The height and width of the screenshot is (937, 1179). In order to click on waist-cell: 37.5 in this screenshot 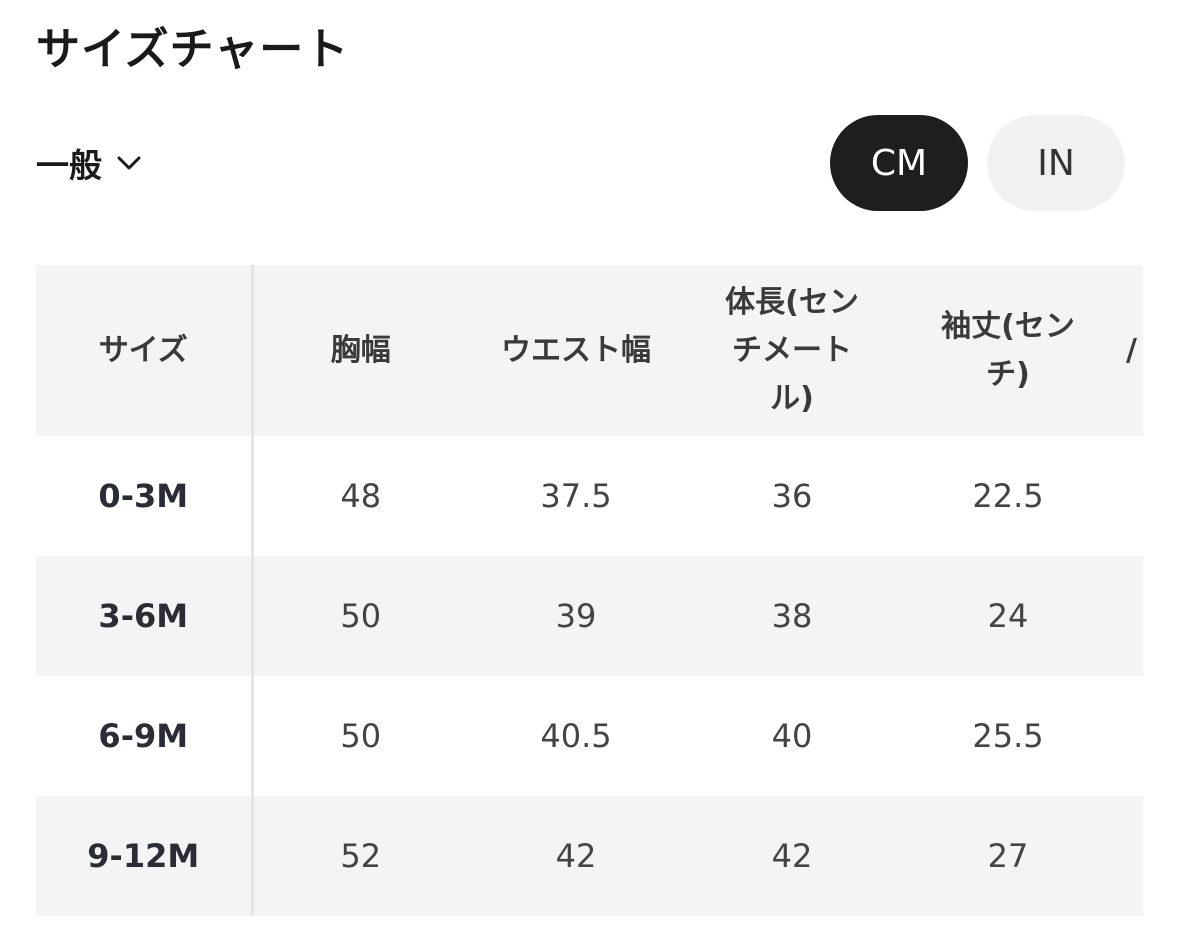, I will do `click(576, 496)`.